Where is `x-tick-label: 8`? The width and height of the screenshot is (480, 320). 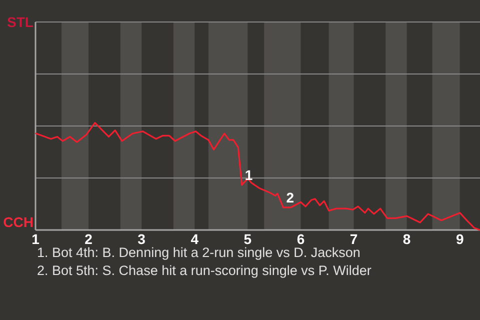 x-tick-label: 8 is located at coordinates (406, 239).